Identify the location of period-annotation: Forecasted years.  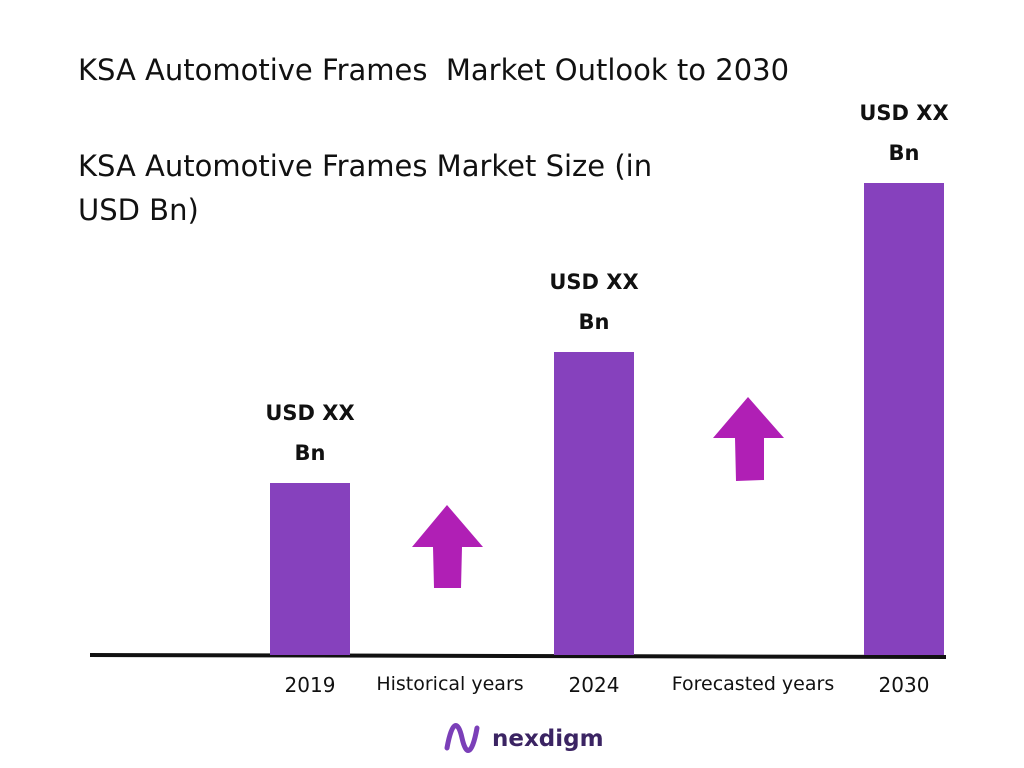
(753, 684).